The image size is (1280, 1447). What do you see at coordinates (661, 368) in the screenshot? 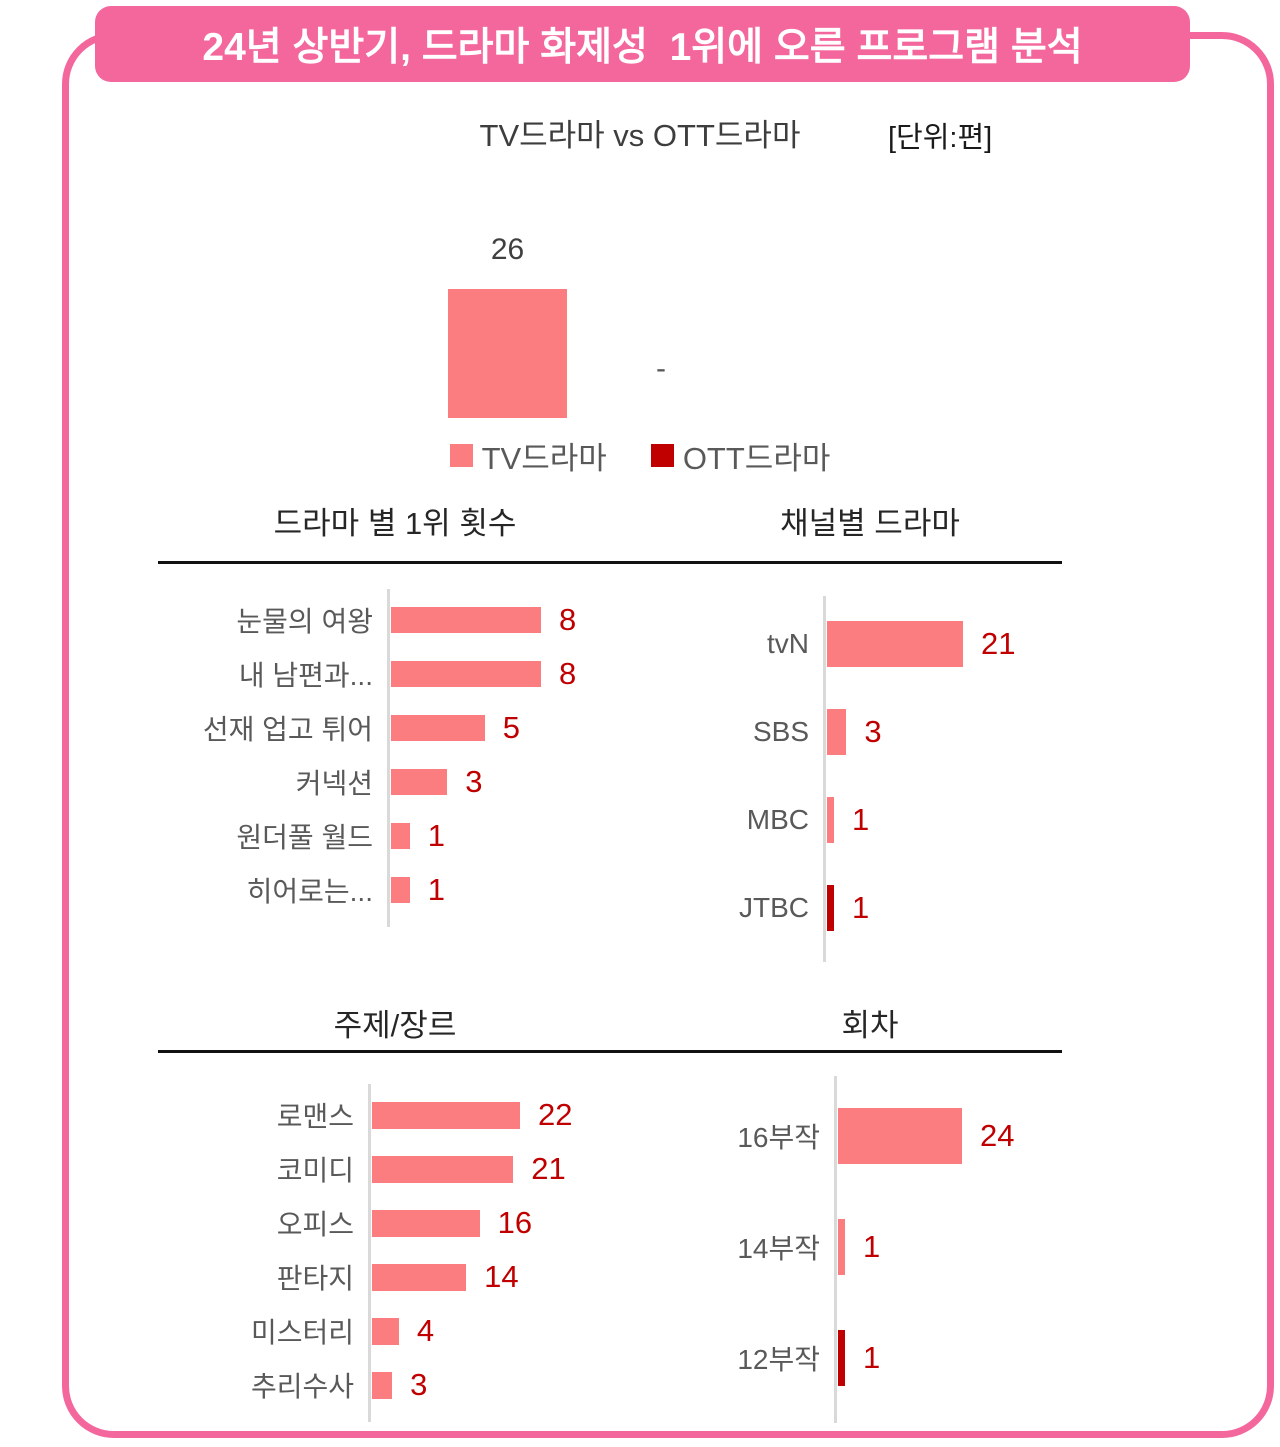
I see `ott-drama-bar-value: -` at bounding box center [661, 368].